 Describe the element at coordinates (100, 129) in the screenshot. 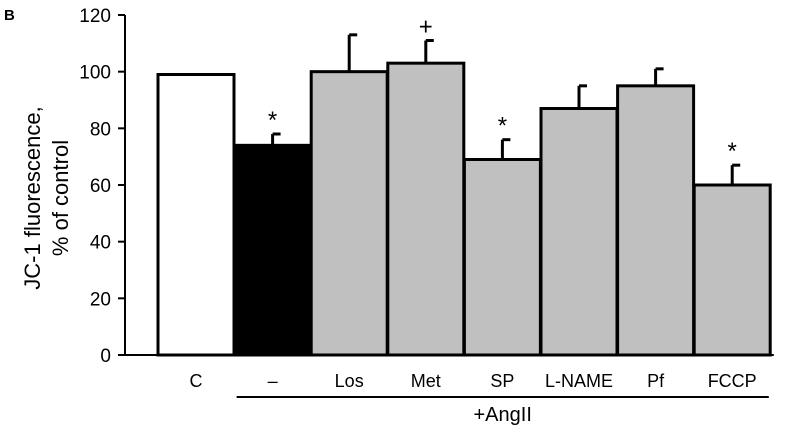

I see `y-tick-label: 80` at that location.